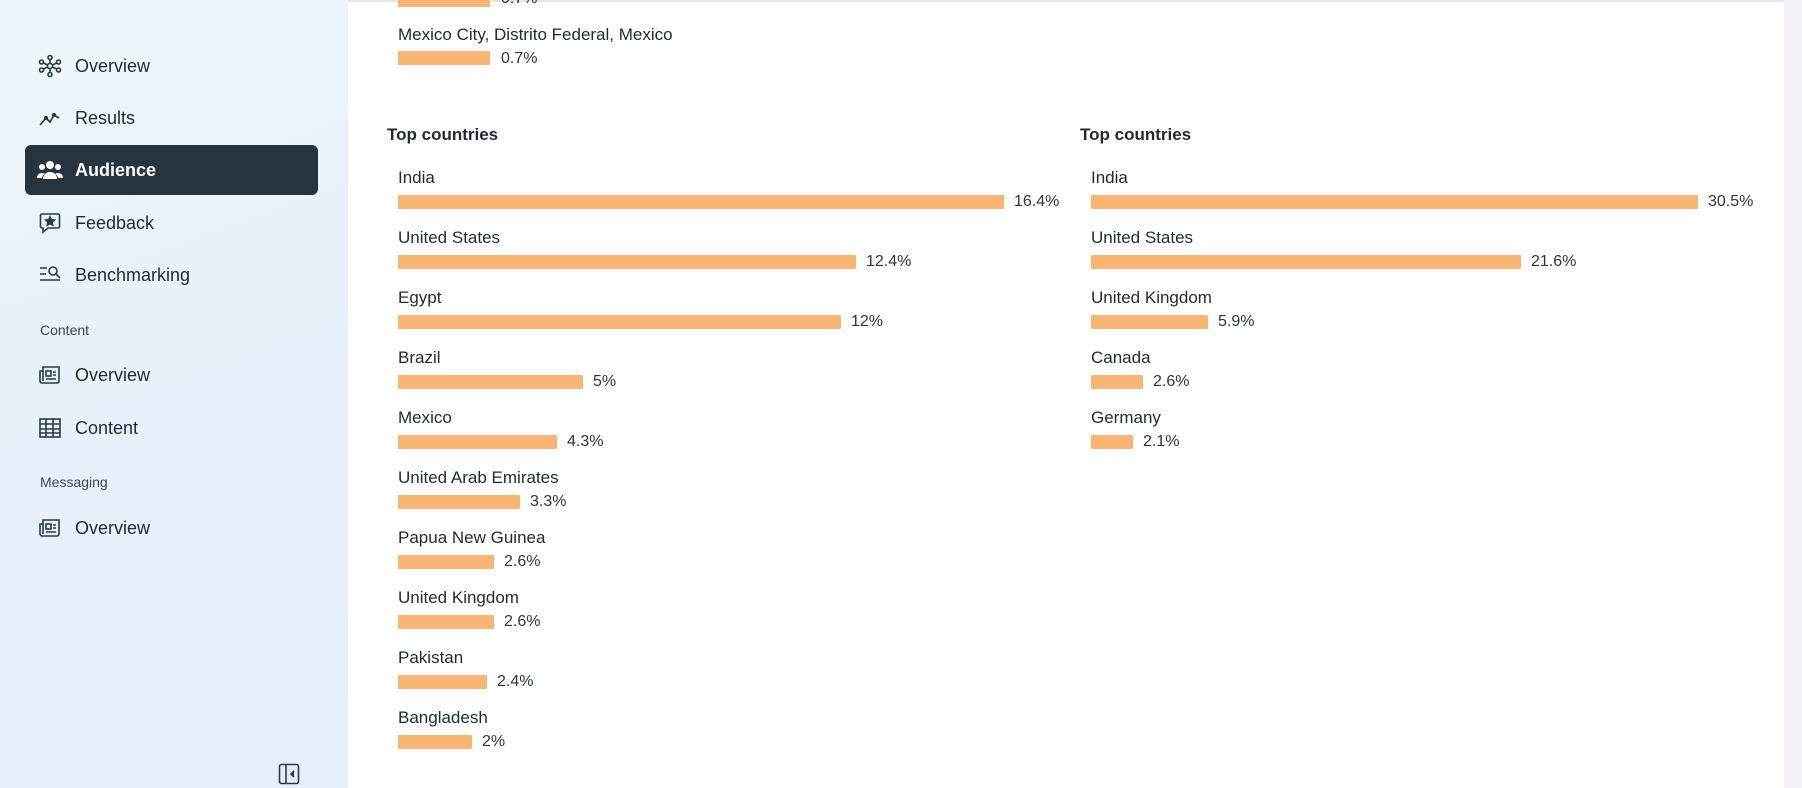  Describe the element at coordinates (171, 170) in the screenshot. I see `nav-audience: Audience` at that location.